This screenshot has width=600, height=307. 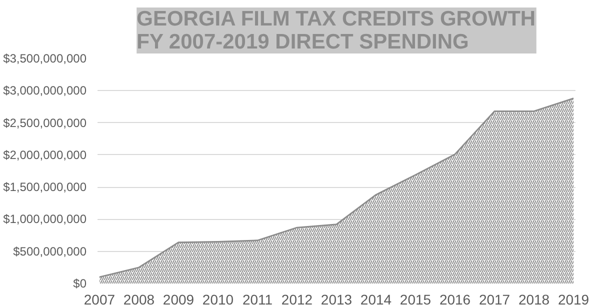 What do you see at coordinates (416, 299) in the screenshot?
I see `x-tick-label: 2015` at bounding box center [416, 299].